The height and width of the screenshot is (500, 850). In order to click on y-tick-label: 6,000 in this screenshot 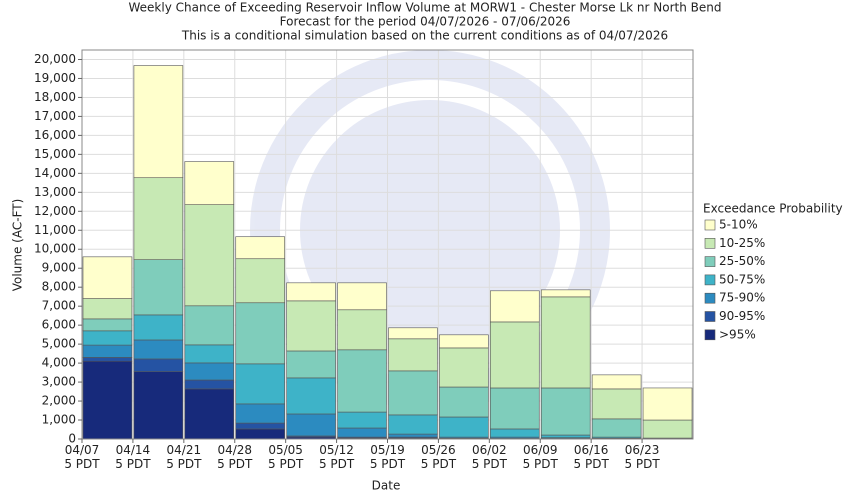, I will do `click(59, 325)`.